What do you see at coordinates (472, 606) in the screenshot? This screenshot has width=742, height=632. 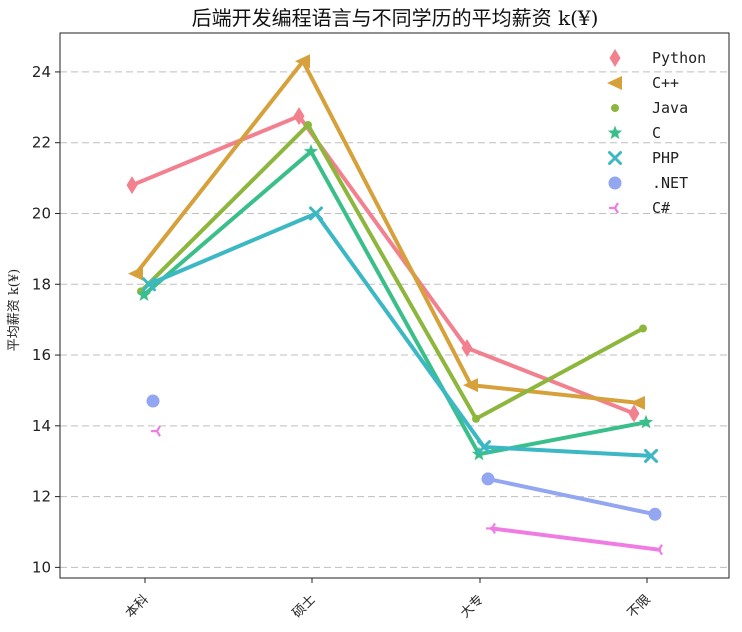 I see `x-tick-label: 大专` at bounding box center [472, 606].